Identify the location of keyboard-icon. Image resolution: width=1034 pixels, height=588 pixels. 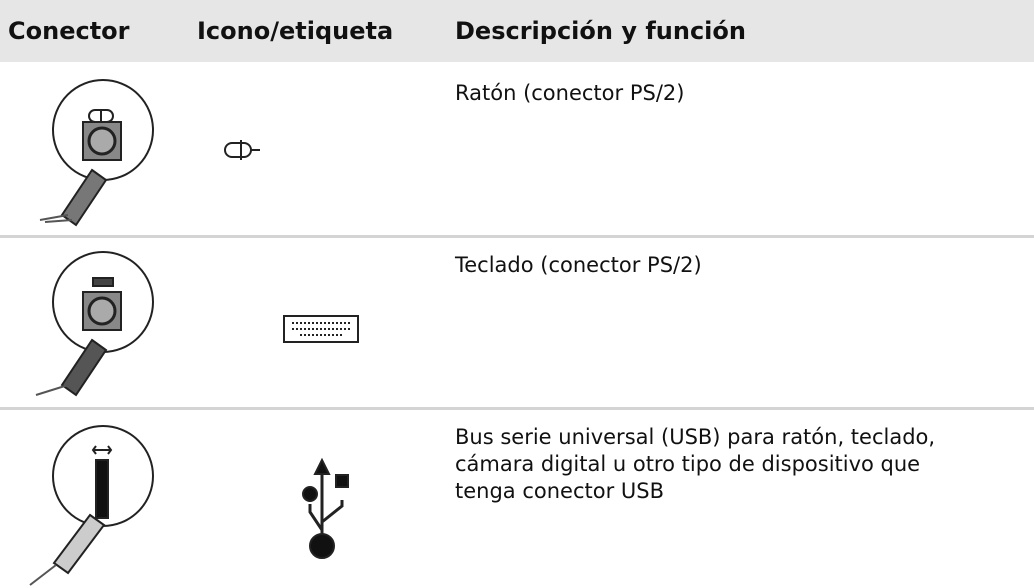
(321, 329).